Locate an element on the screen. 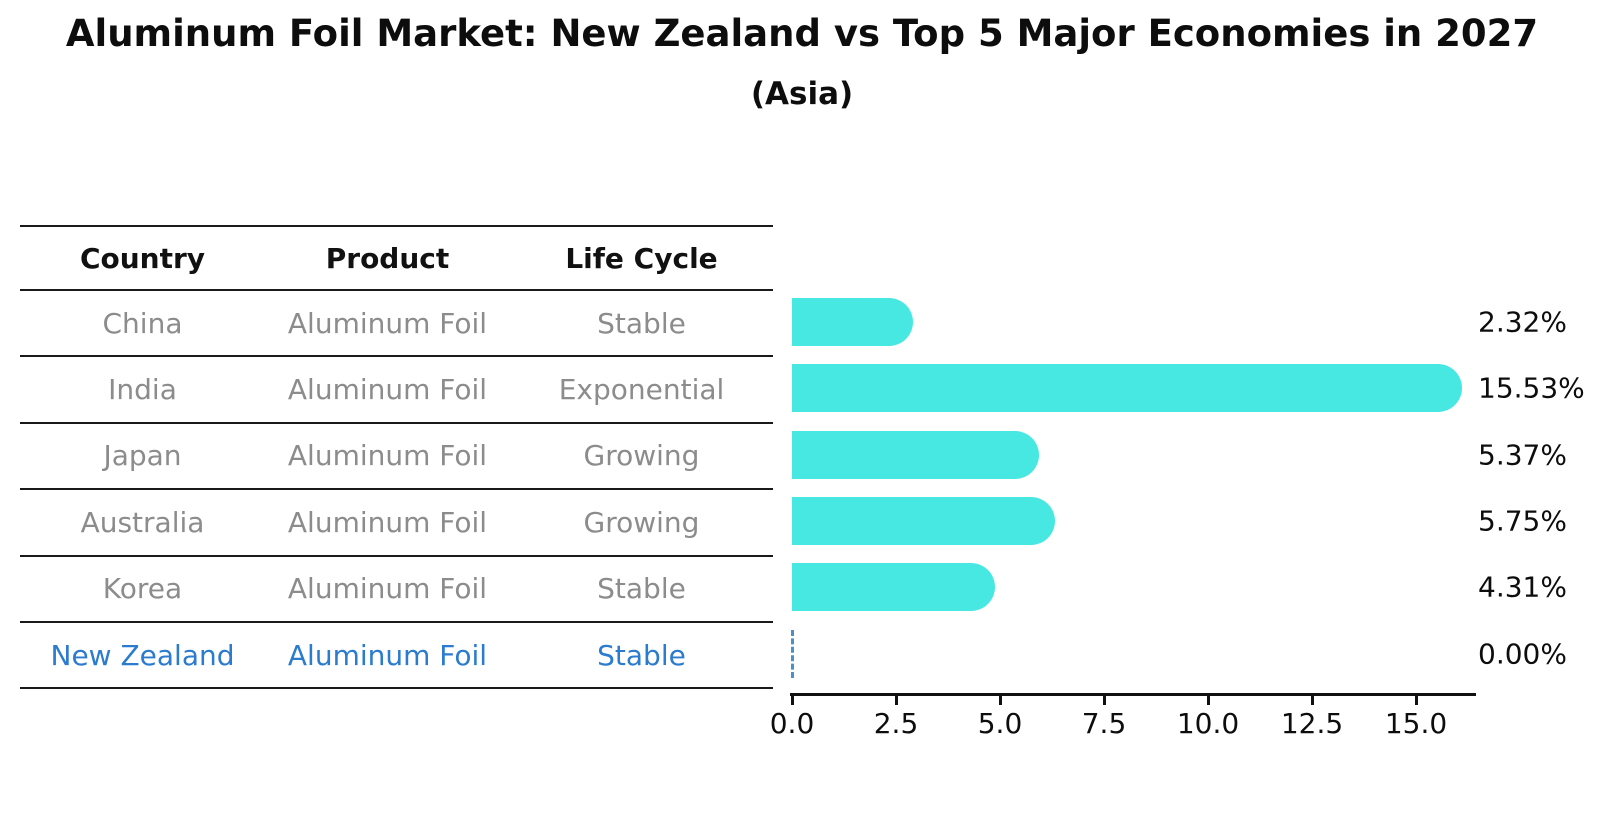 This screenshot has height=823, width=1604. cell-country: New Zealand is located at coordinates (142, 655).